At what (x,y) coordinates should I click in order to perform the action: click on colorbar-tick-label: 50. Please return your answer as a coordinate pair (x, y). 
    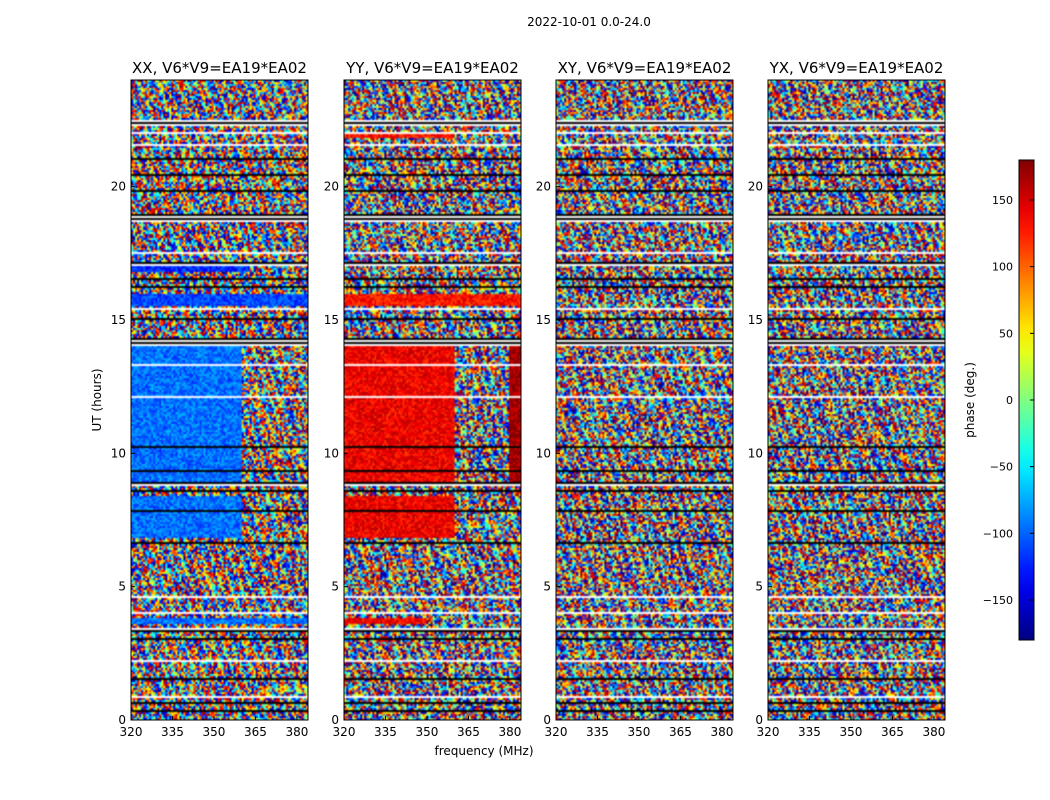
    Looking at the image, I should click on (1006, 333).